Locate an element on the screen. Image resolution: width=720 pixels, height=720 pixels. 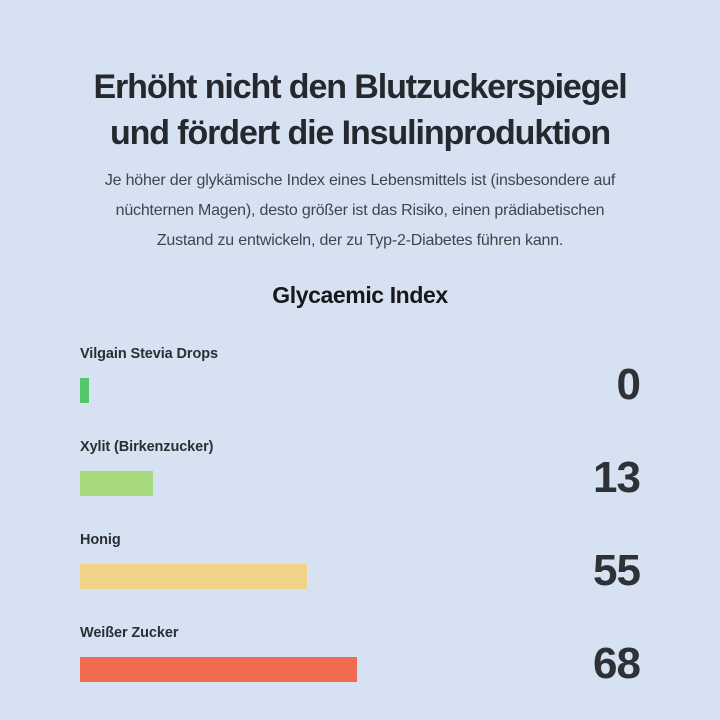
bar-label: Xylit (Birkenzucker) is located at coordinates (147, 447).